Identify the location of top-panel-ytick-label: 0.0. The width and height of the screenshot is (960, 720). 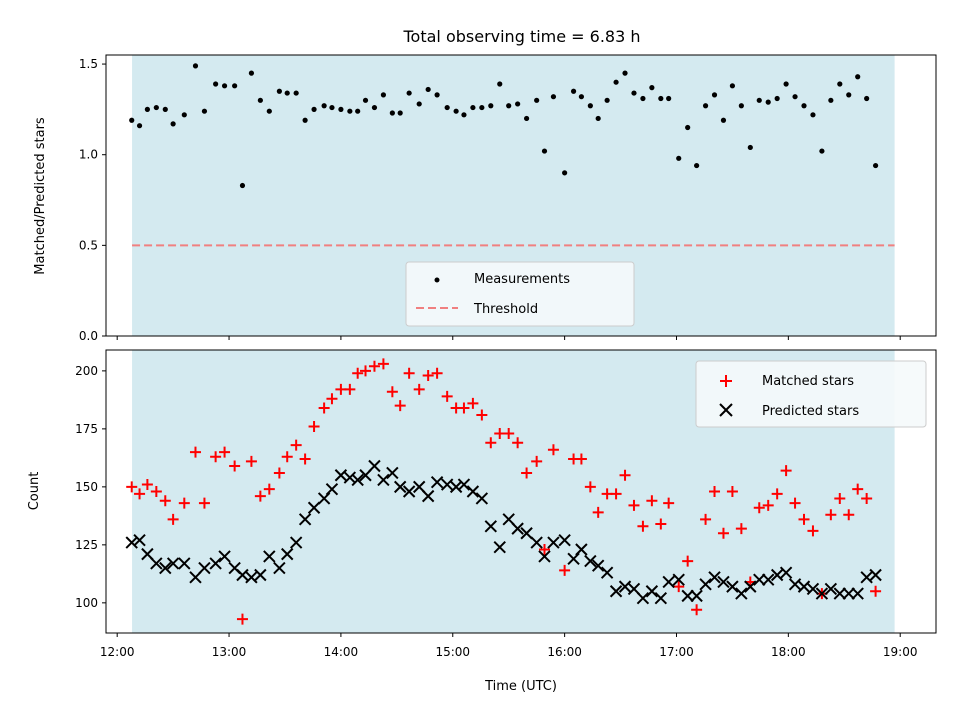
(88, 336).